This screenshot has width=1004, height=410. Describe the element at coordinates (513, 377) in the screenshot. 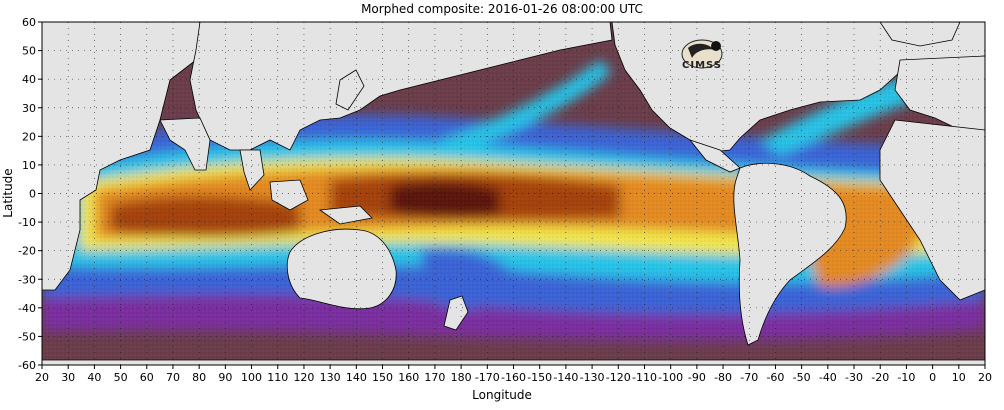

I see `x-tick-label: -160` at that location.